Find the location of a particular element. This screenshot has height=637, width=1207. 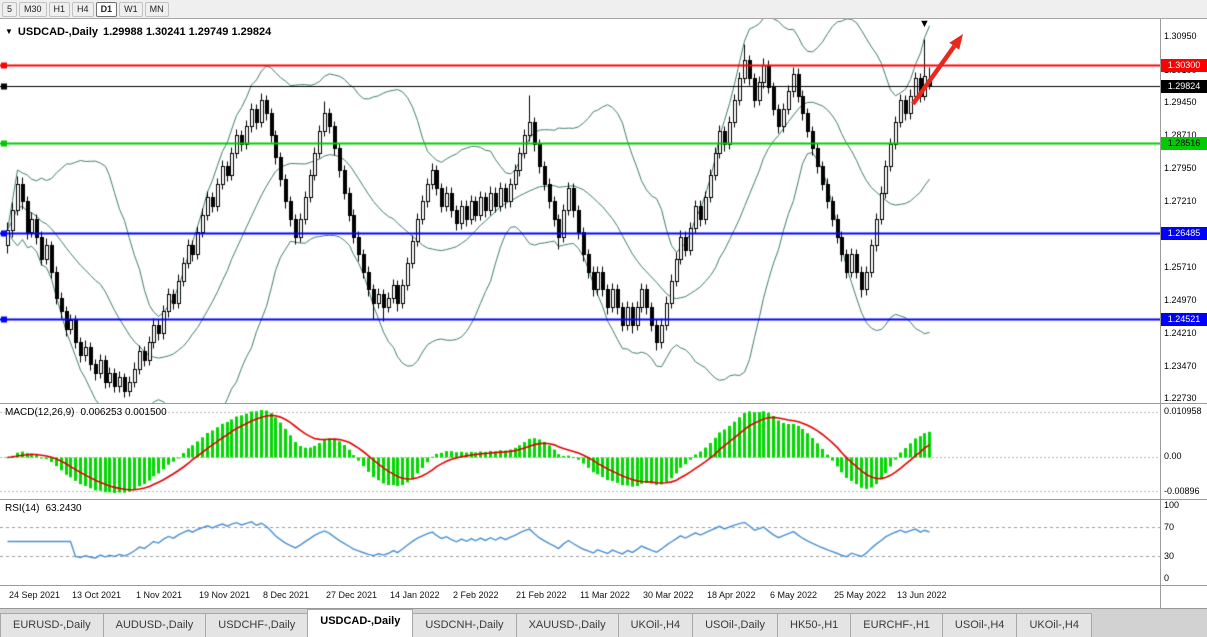

price-axis-separator is located at coordinates (1160, 313).